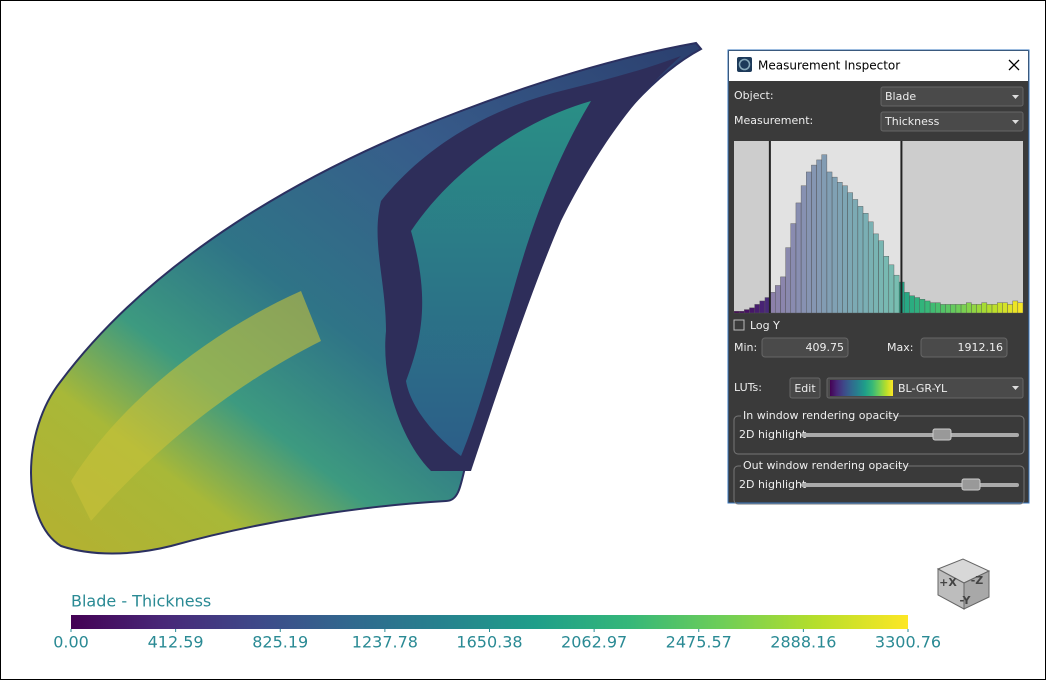 This screenshot has width=1046, height=680. I want to click on field-label: LUTs:, so click(748, 387).